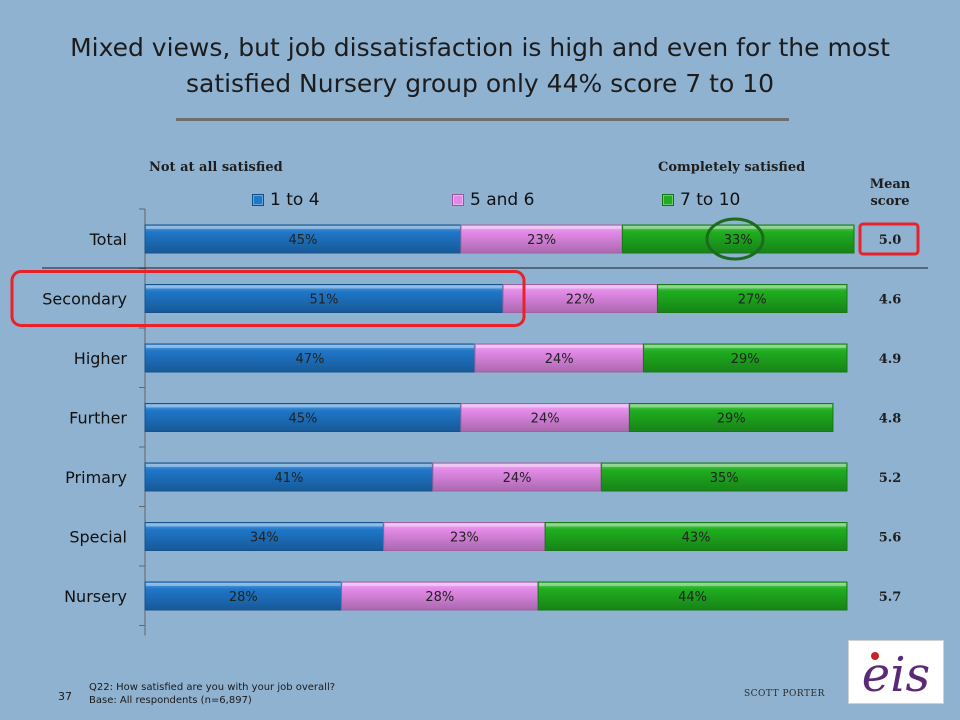 The width and height of the screenshot is (960, 720). I want to click on legend-item-1-to-4: 1 to 4, so click(286, 200).